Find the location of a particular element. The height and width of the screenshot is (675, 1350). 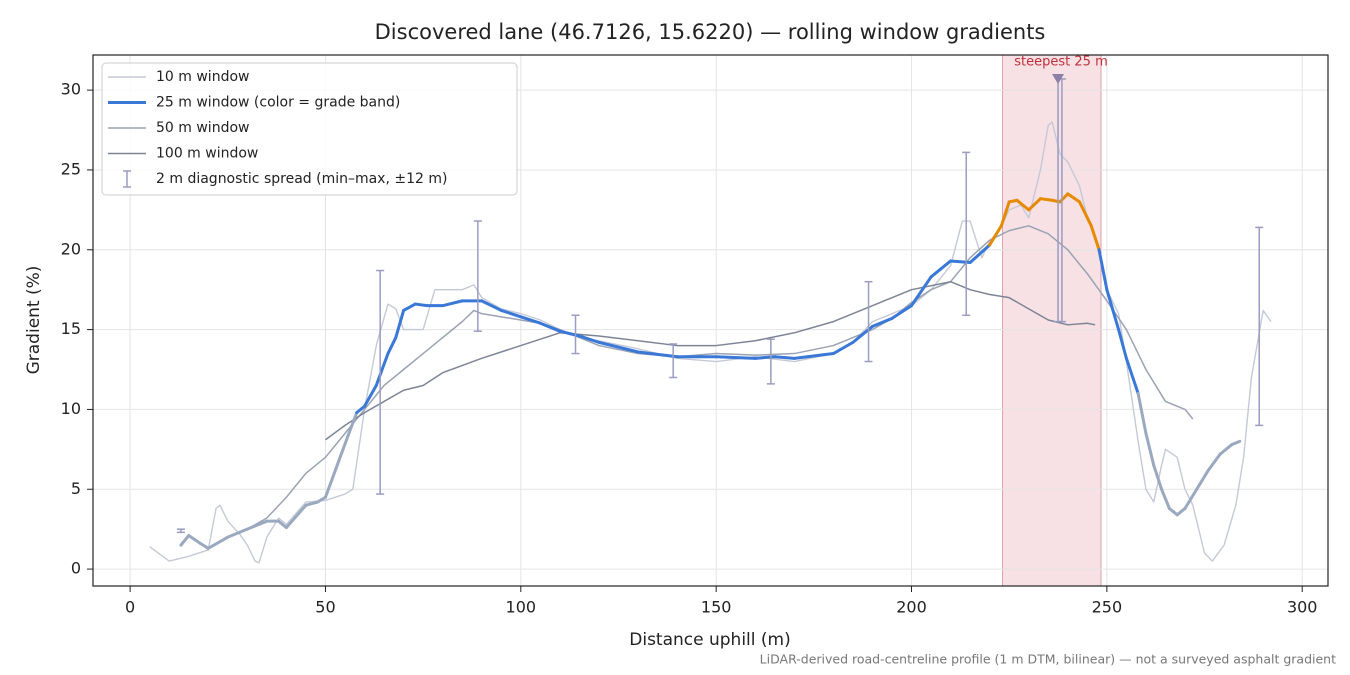

y-tick-label: 0 is located at coordinates (76, 568).